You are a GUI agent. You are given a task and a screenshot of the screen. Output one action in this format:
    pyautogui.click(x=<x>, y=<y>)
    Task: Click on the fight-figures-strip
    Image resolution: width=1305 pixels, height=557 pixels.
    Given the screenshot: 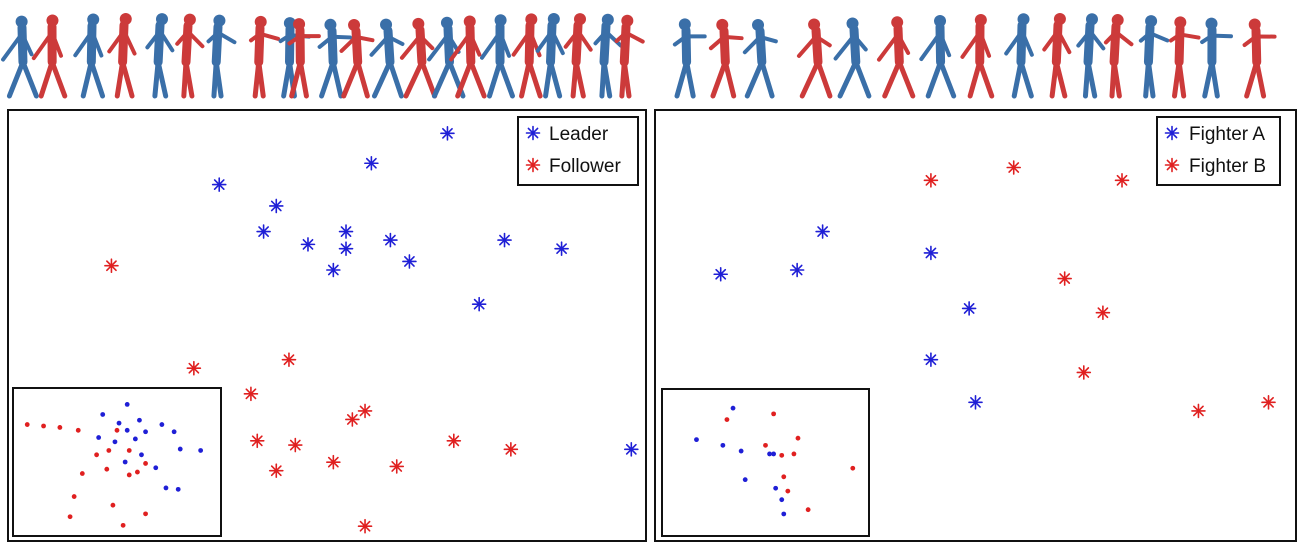 What is the action you would take?
    pyautogui.click(x=974, y=56)
    